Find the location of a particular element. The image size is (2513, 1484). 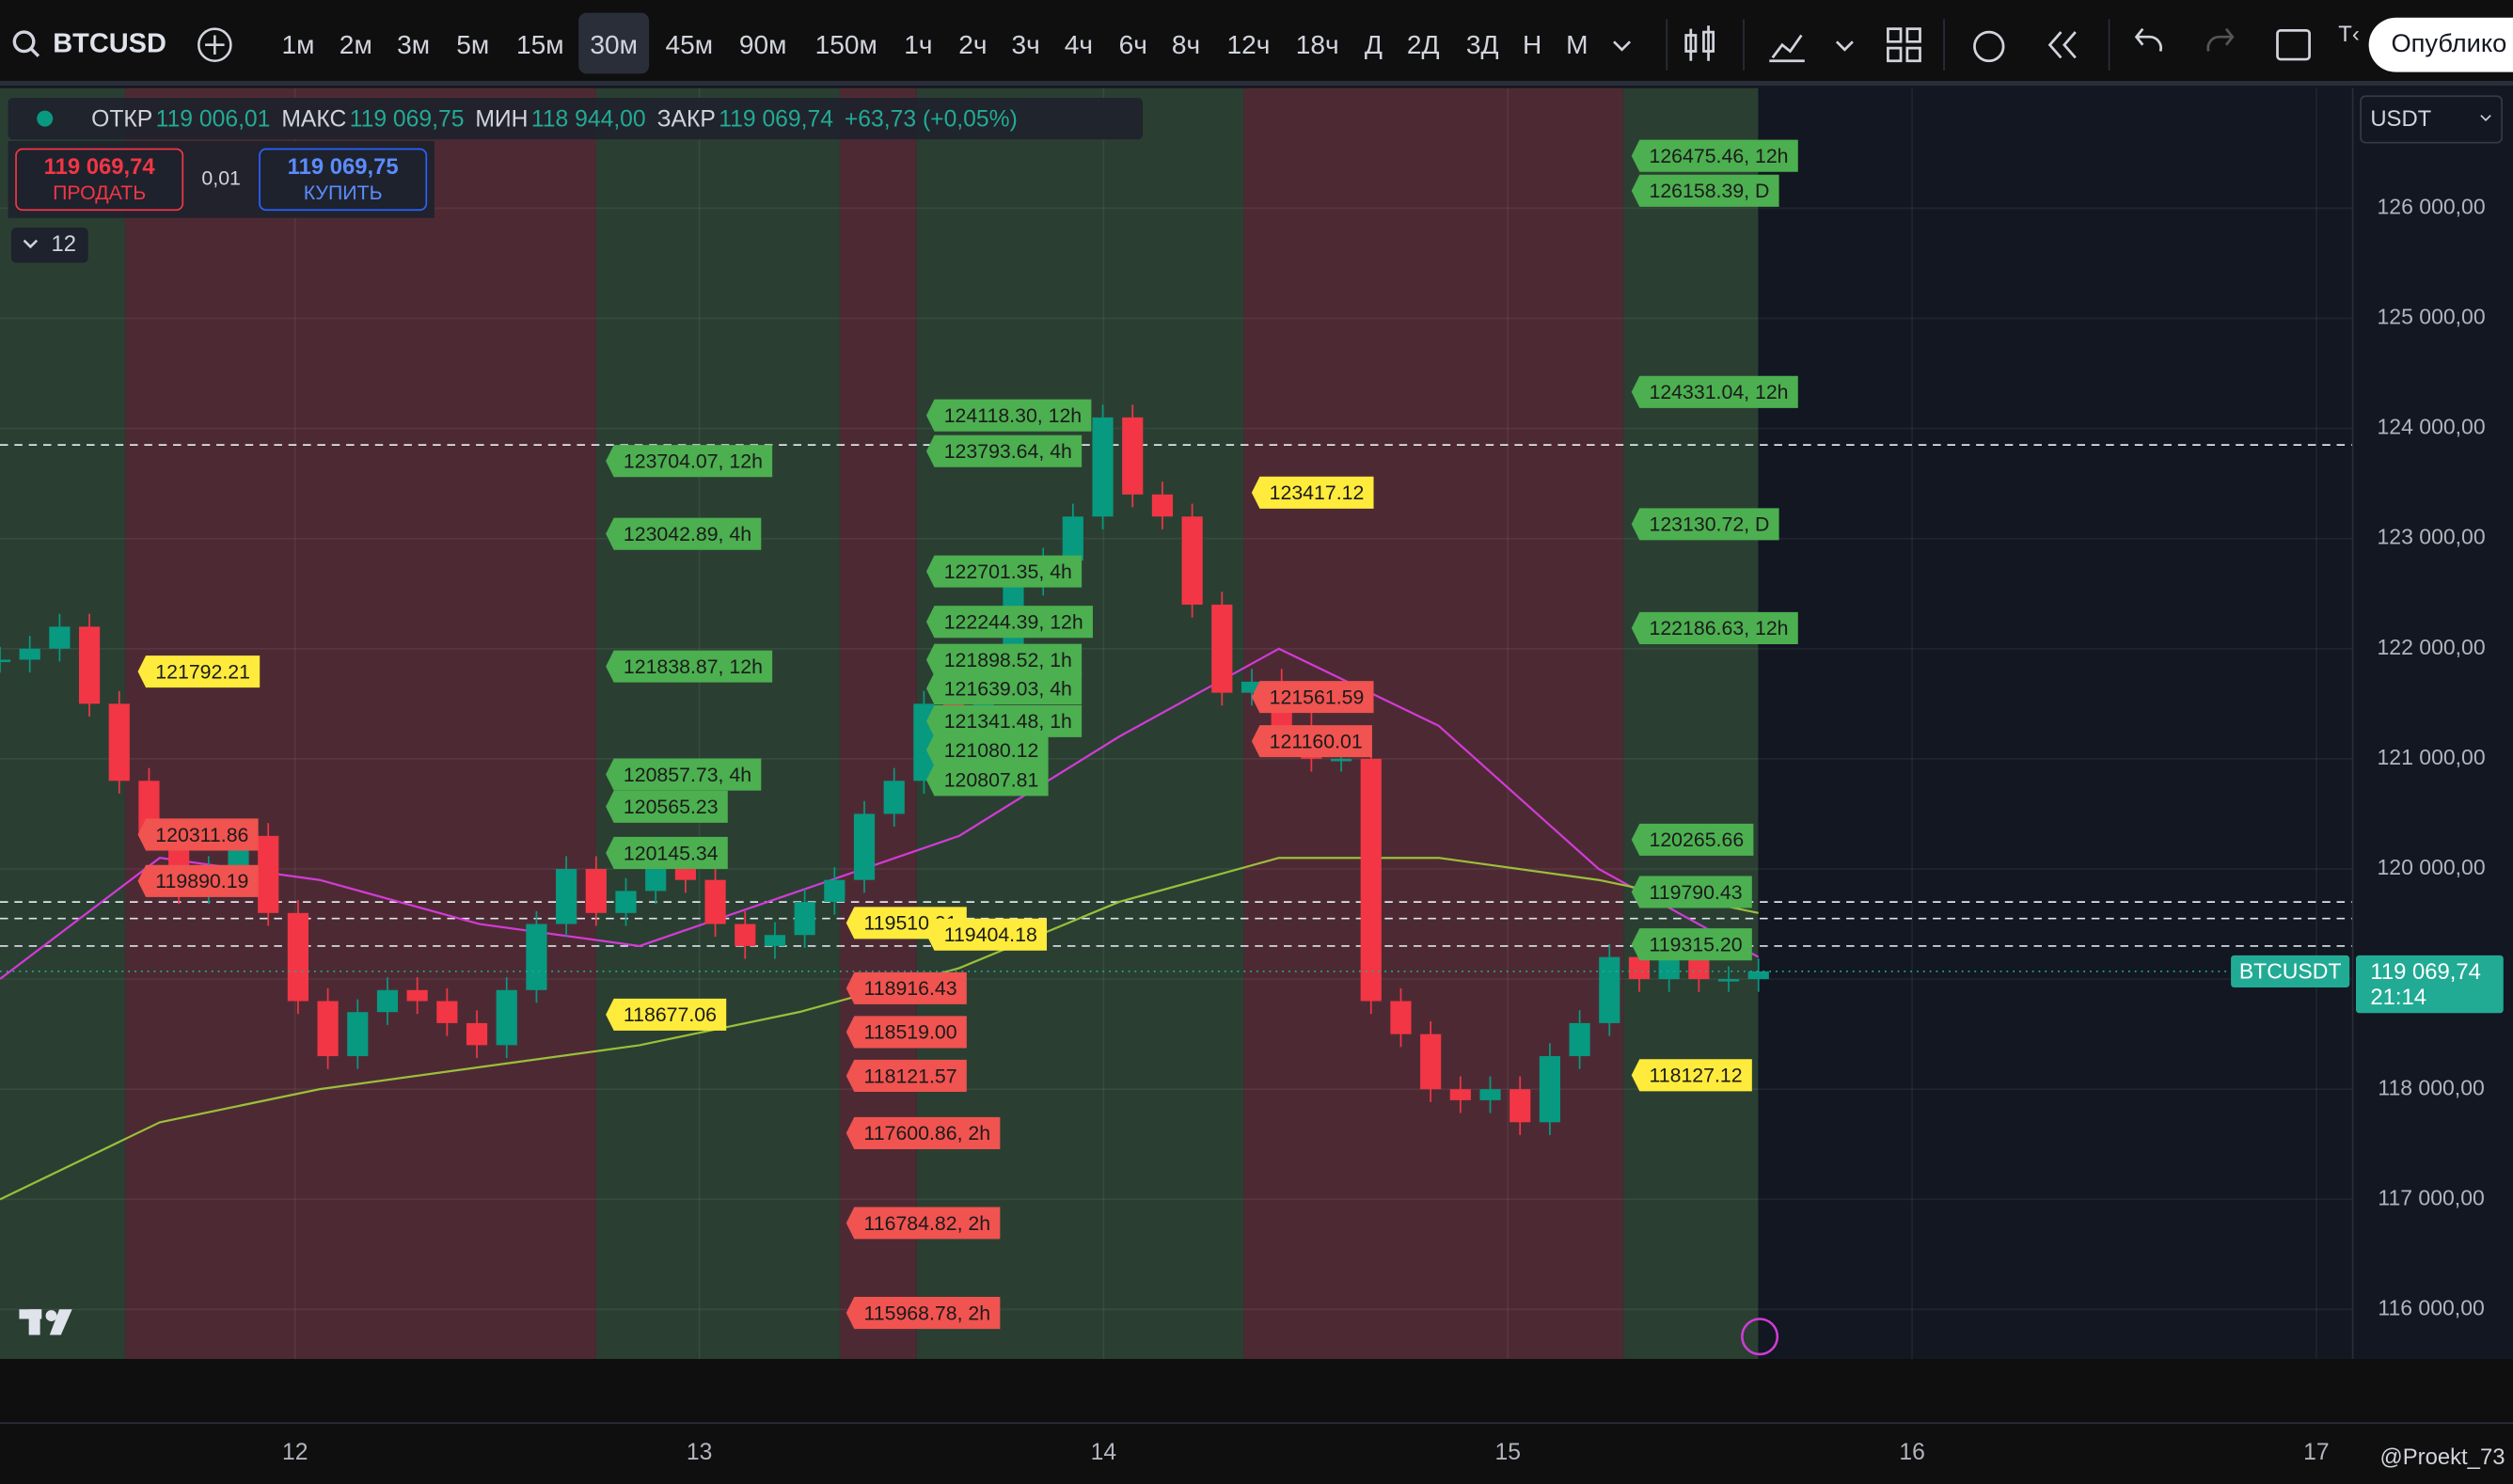

indicators-button is located at coordinates (1787, 48).